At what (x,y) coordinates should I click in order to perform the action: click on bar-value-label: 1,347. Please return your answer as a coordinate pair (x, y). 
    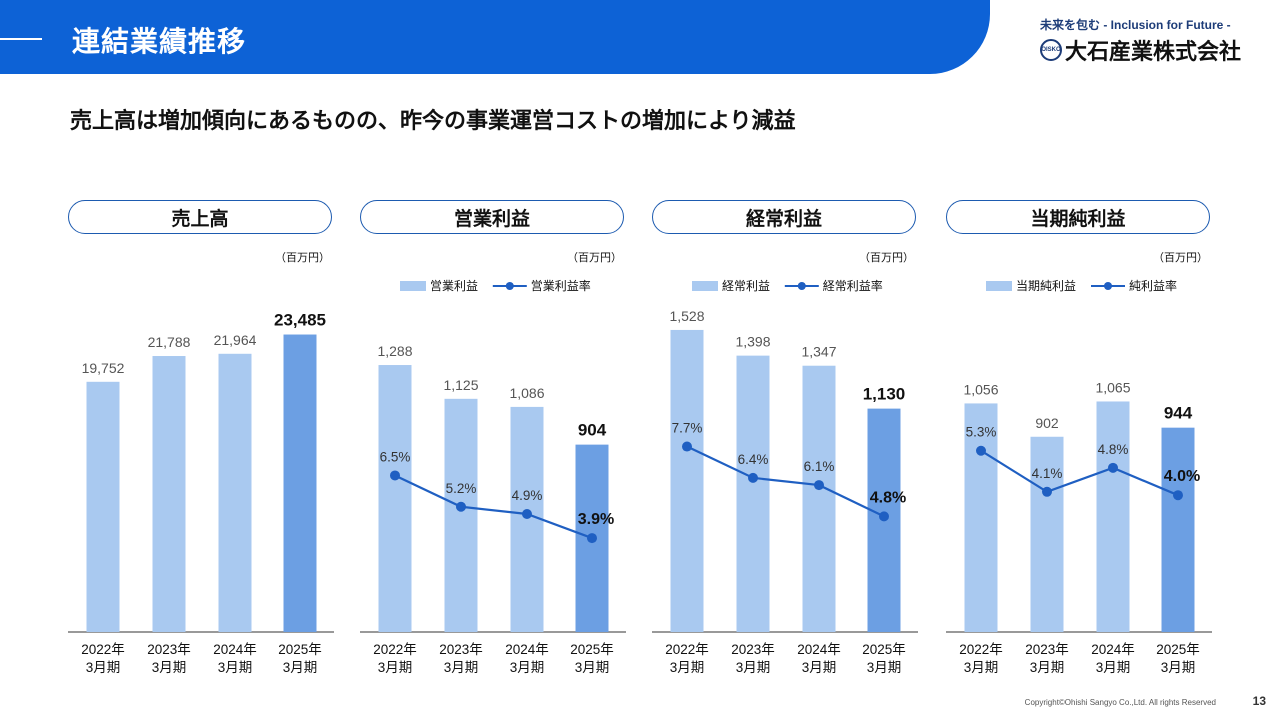
    Looking at the image, I should click on (818, 352).